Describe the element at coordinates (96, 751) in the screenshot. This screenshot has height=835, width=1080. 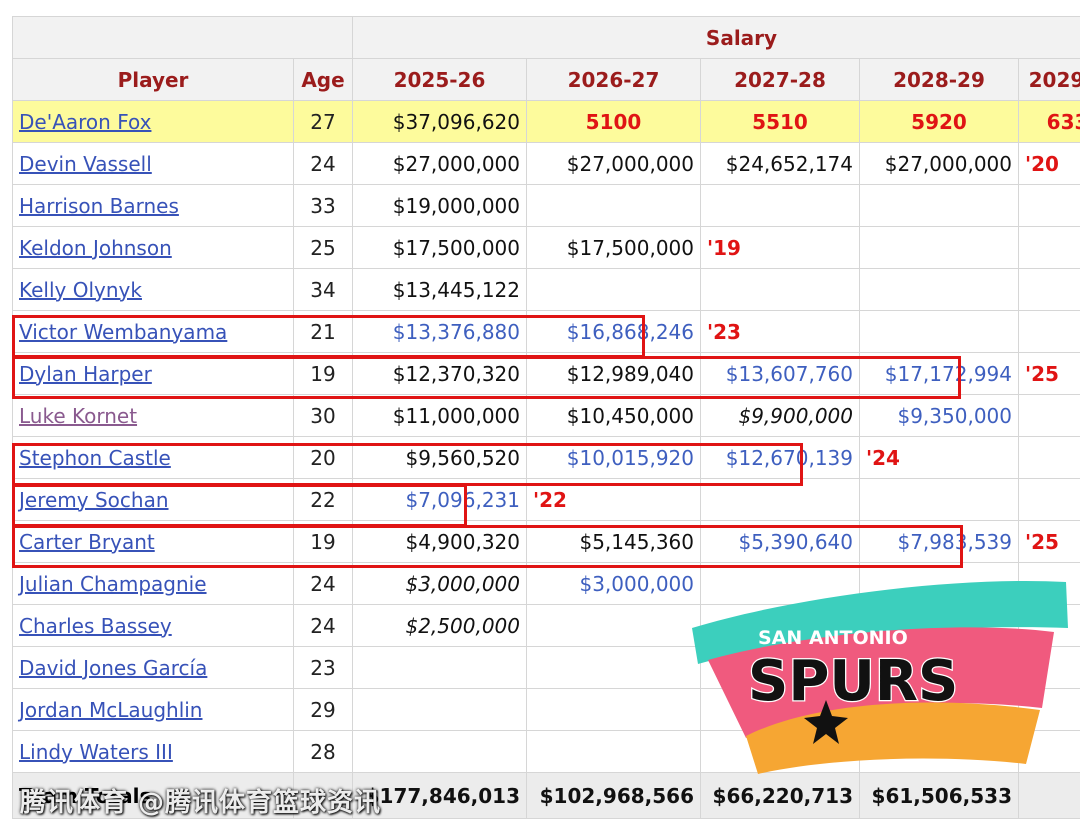
I see `player-link: Lindy Waters III` at that location.